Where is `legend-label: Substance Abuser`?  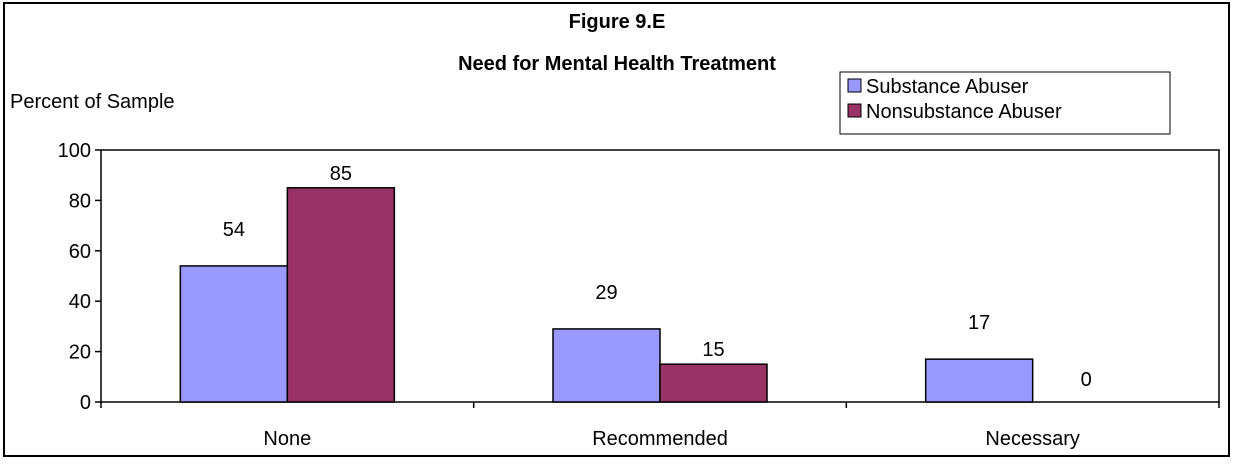 legend-label: Substance Abuser is located at coordinates (947, 87).